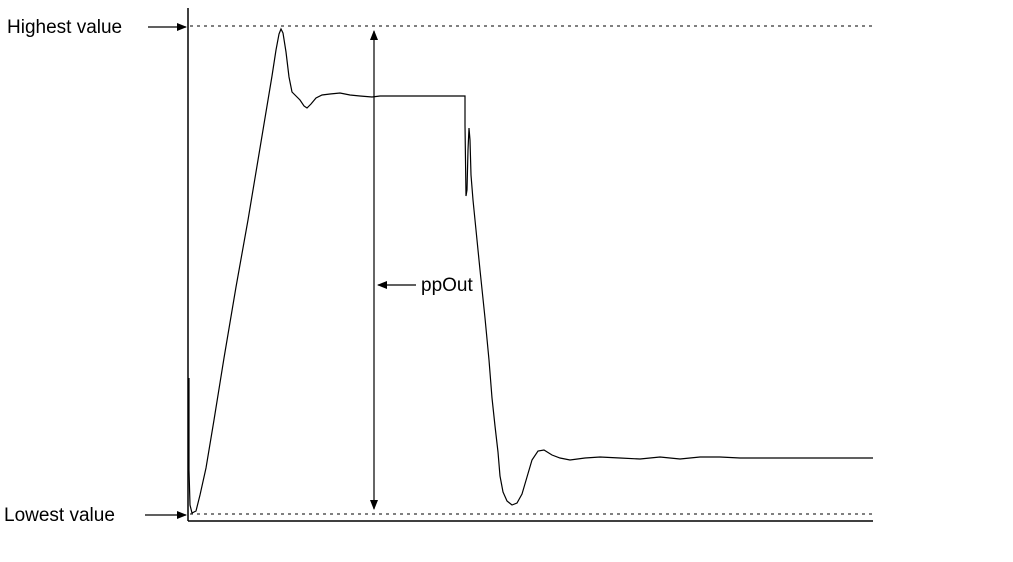 The image size is (1013, 562). I want to click on lowest-value-label: Lowest value, so click(59, 515).